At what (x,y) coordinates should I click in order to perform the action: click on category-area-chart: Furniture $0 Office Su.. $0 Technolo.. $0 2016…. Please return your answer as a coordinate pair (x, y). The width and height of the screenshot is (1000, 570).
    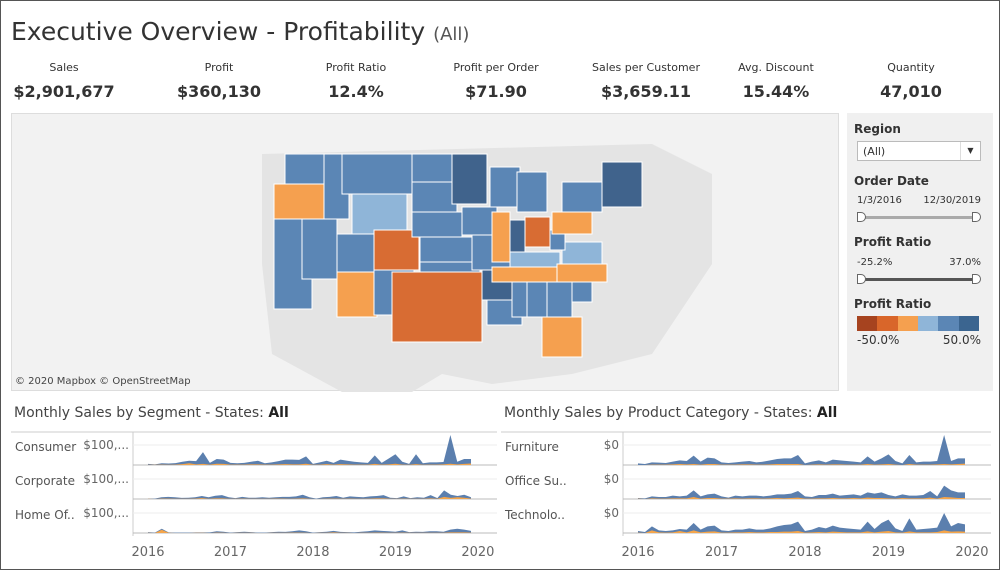
    Looking at the image, I should click on (746, 495).